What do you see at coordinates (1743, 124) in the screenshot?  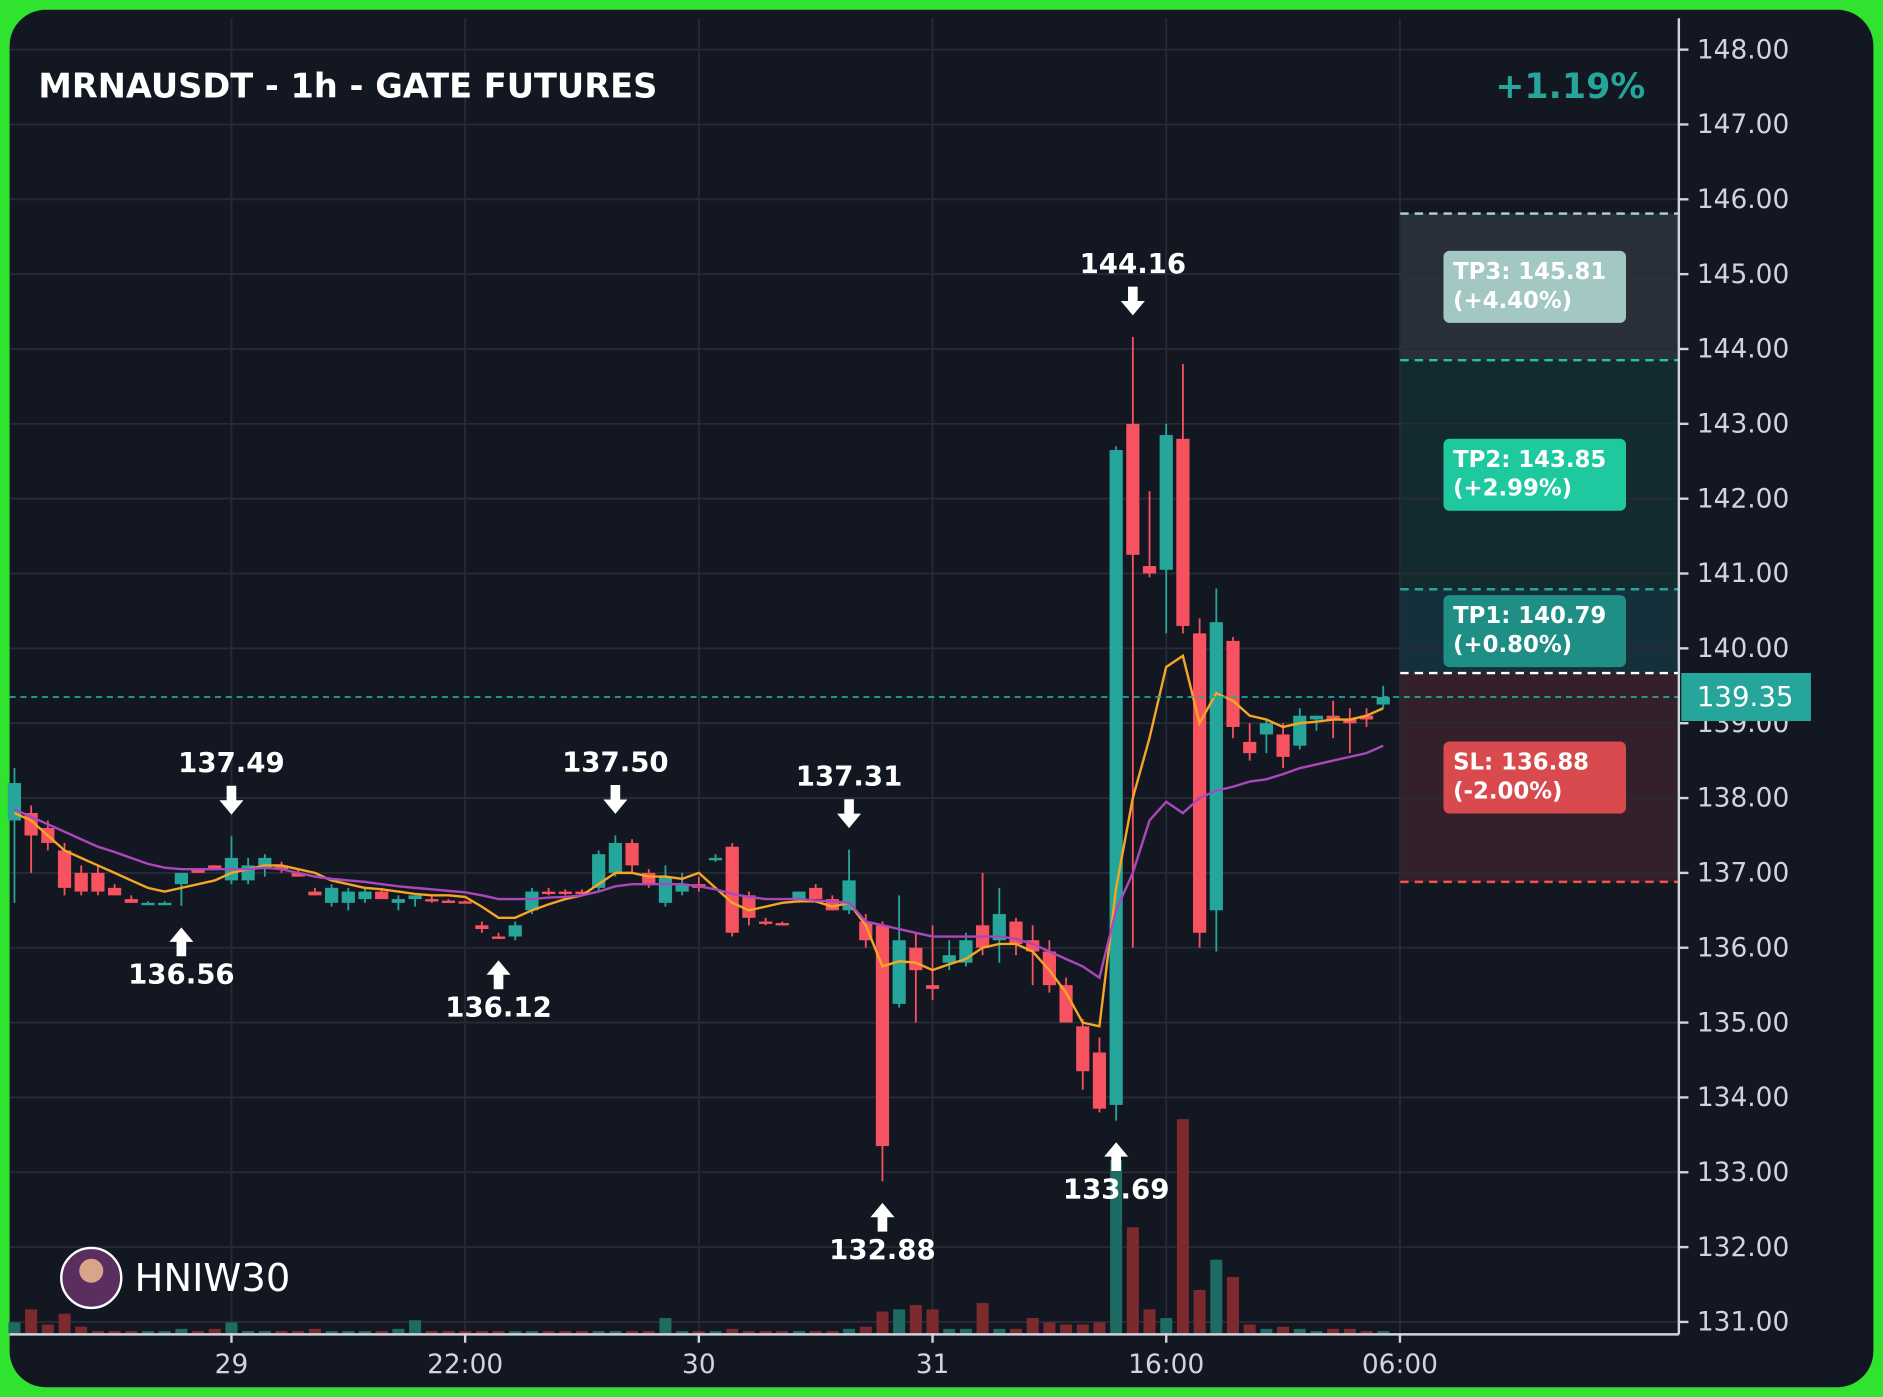 I see `y-tick-label: 147.00` at bounding box center [1743, 124].